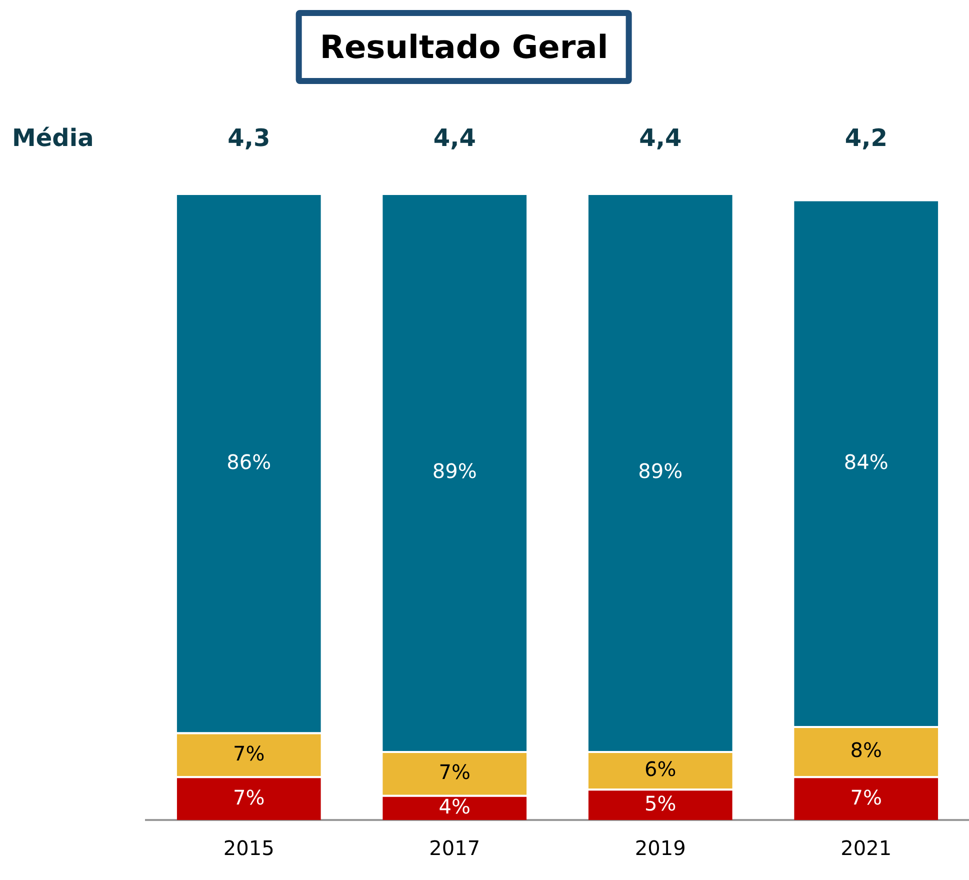 The image size is (969, 880). I want to click on data-label: 8%, so click(866, 750).